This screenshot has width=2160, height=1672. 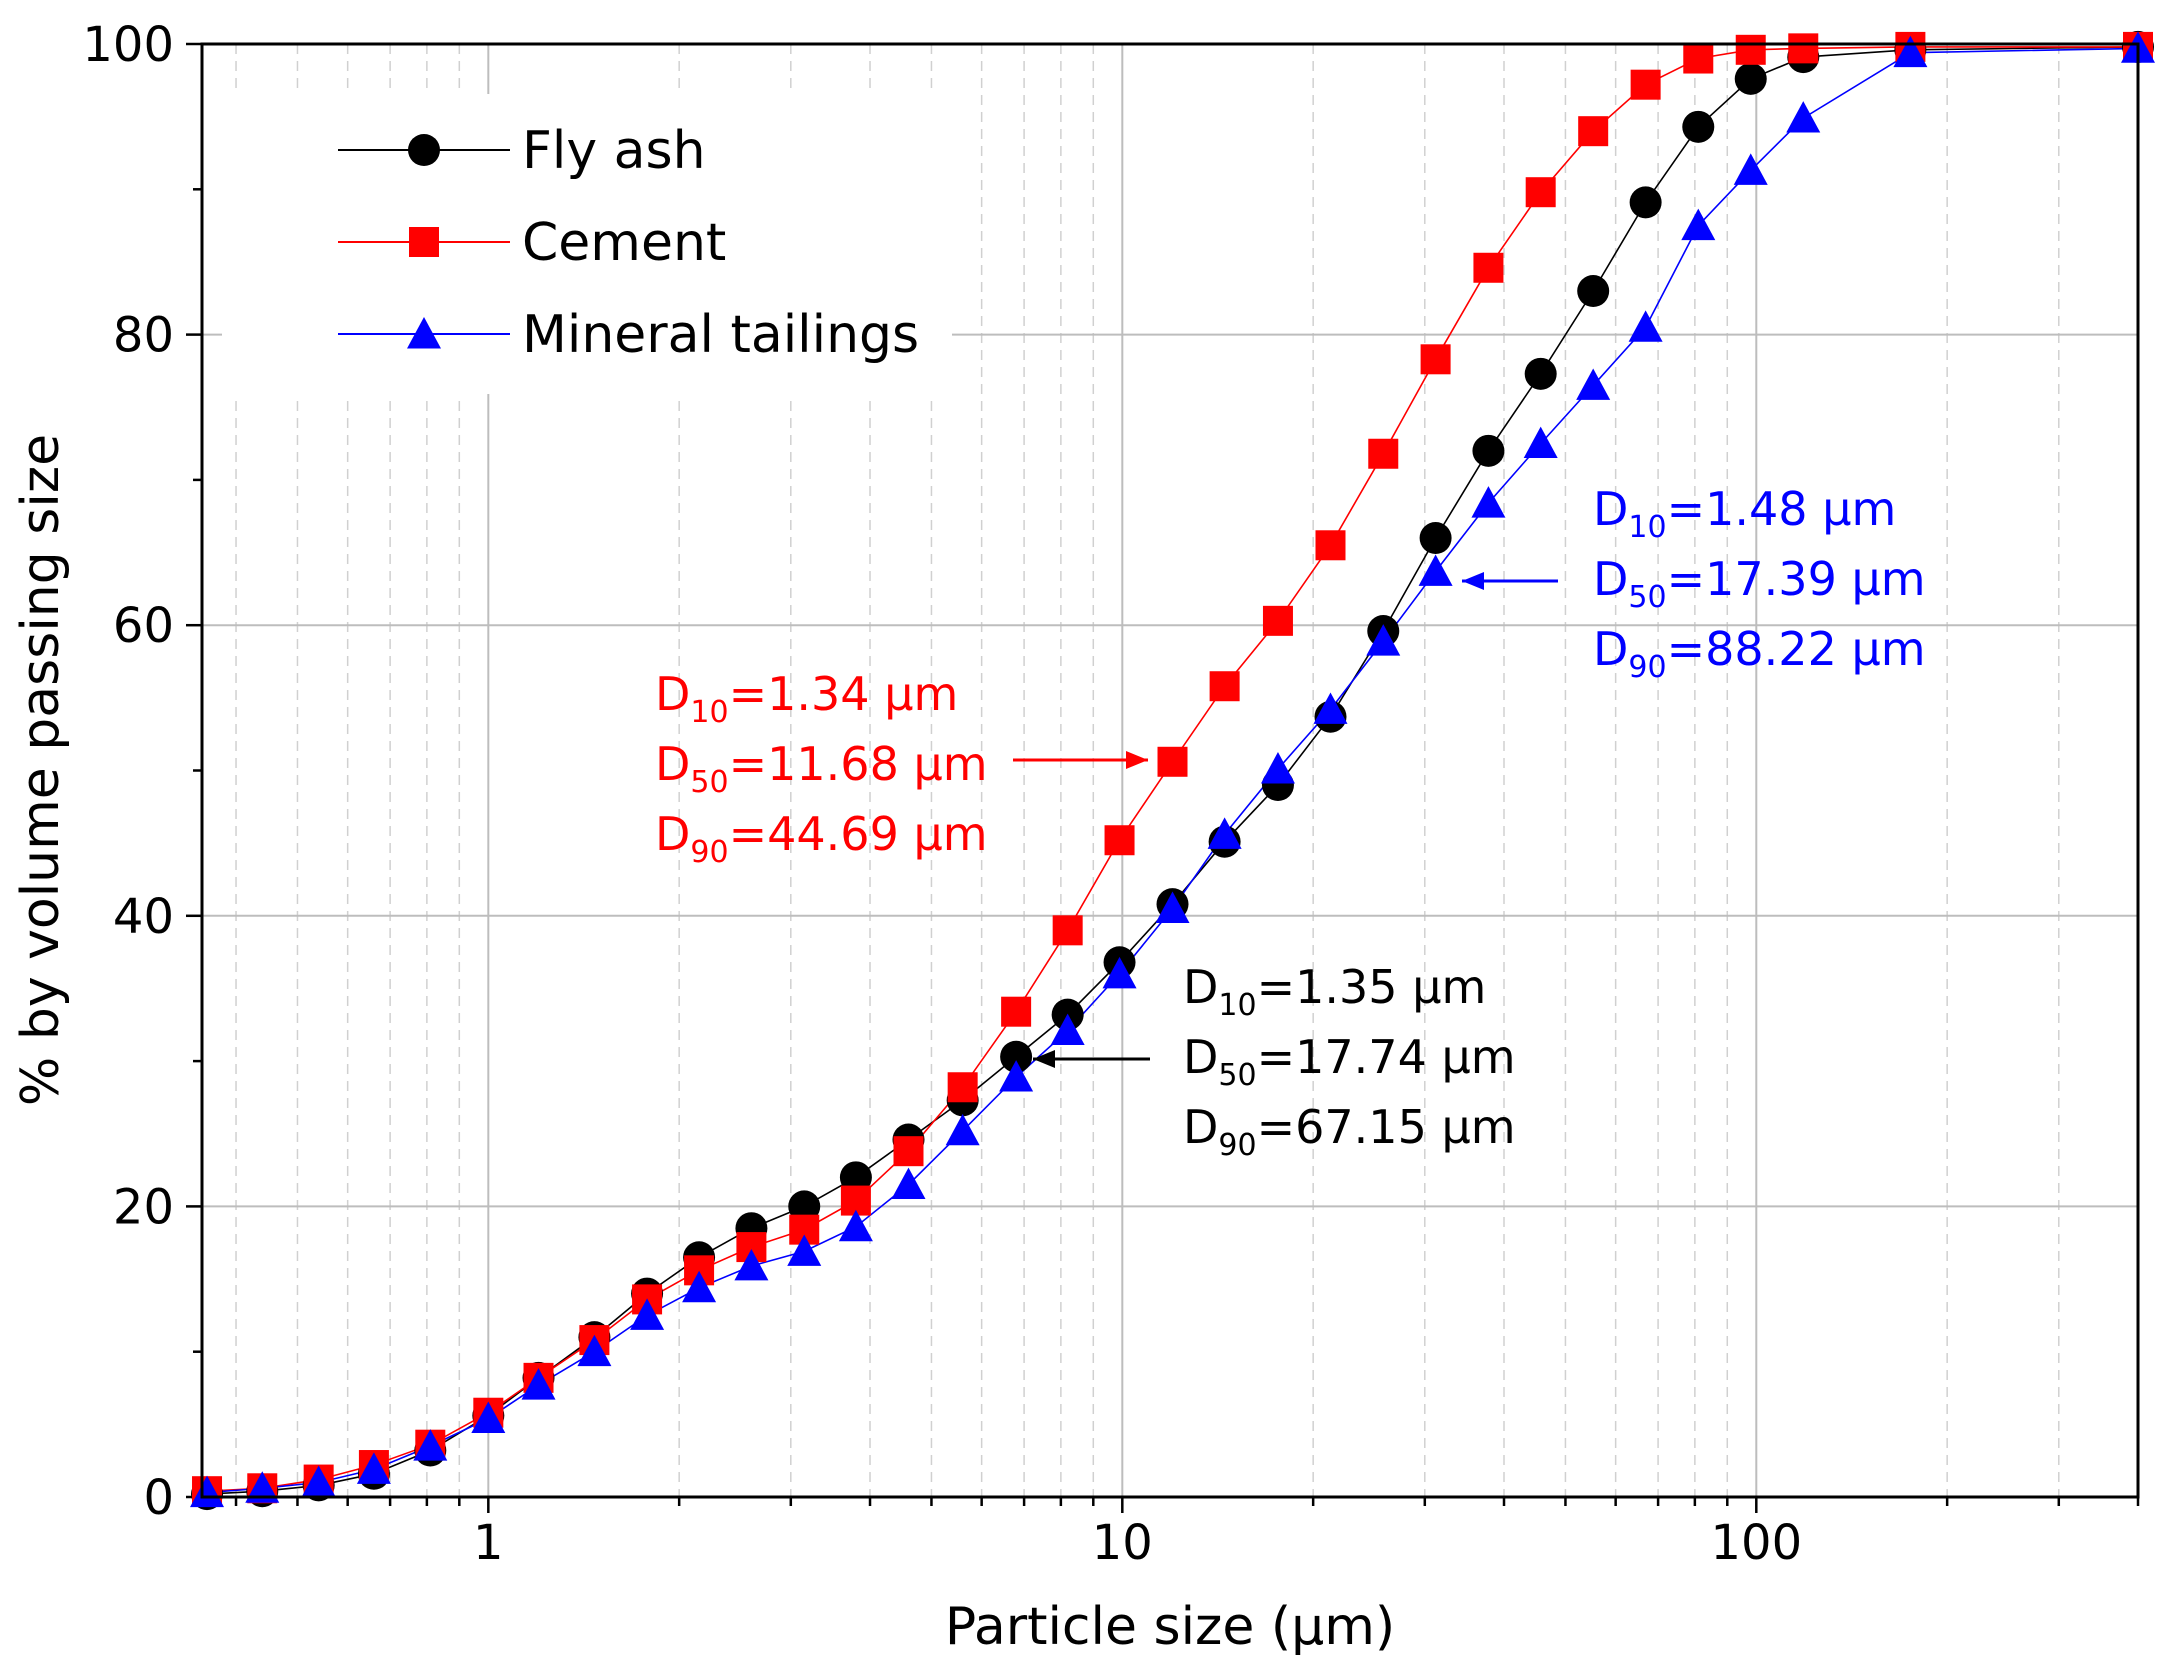 I want to click on annotation-cement-line: D10=1.34 µm, so click(x=806, y=698).